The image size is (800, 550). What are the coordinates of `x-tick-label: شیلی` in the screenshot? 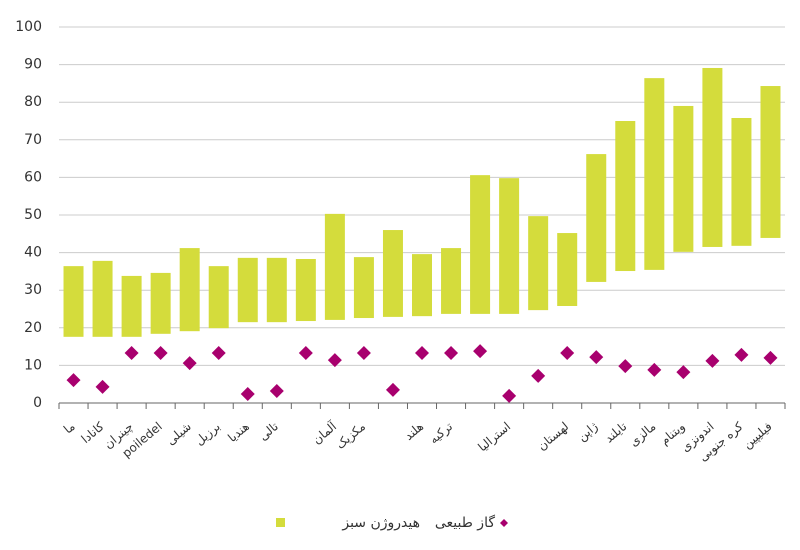 It's located at (179, 433).